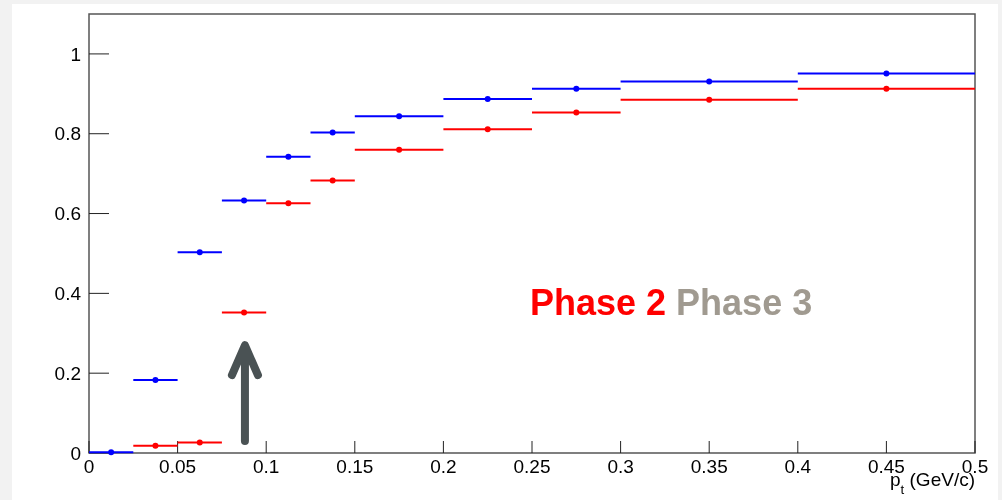  What do you see at coordinates (603, 302) in the screenshot?
I see `text: Phase 2` at bounding box center [603, 302].